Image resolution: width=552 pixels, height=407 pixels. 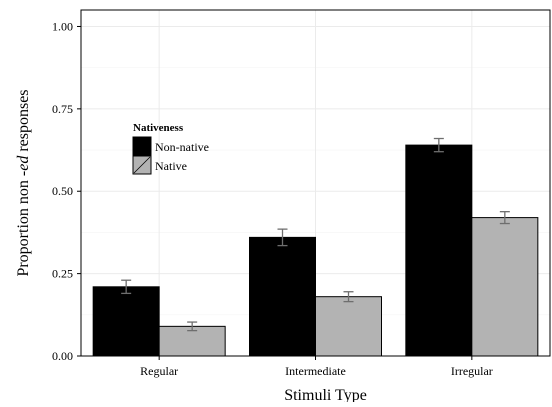 What do you see at coordinates (182, 147) in the screenshot?
I see `legend-label: Non-native` at bounding box center [182, 147].